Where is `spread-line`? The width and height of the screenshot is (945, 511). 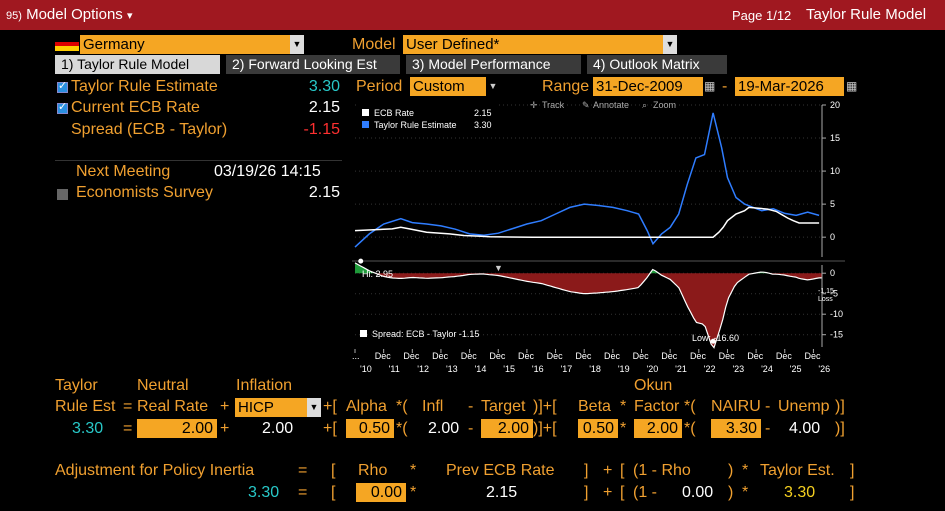 spread-line is located at coordinates (588, 305).